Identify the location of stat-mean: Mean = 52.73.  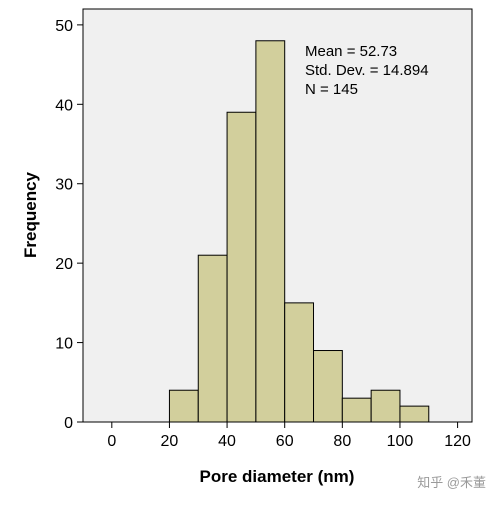
(351, 51).